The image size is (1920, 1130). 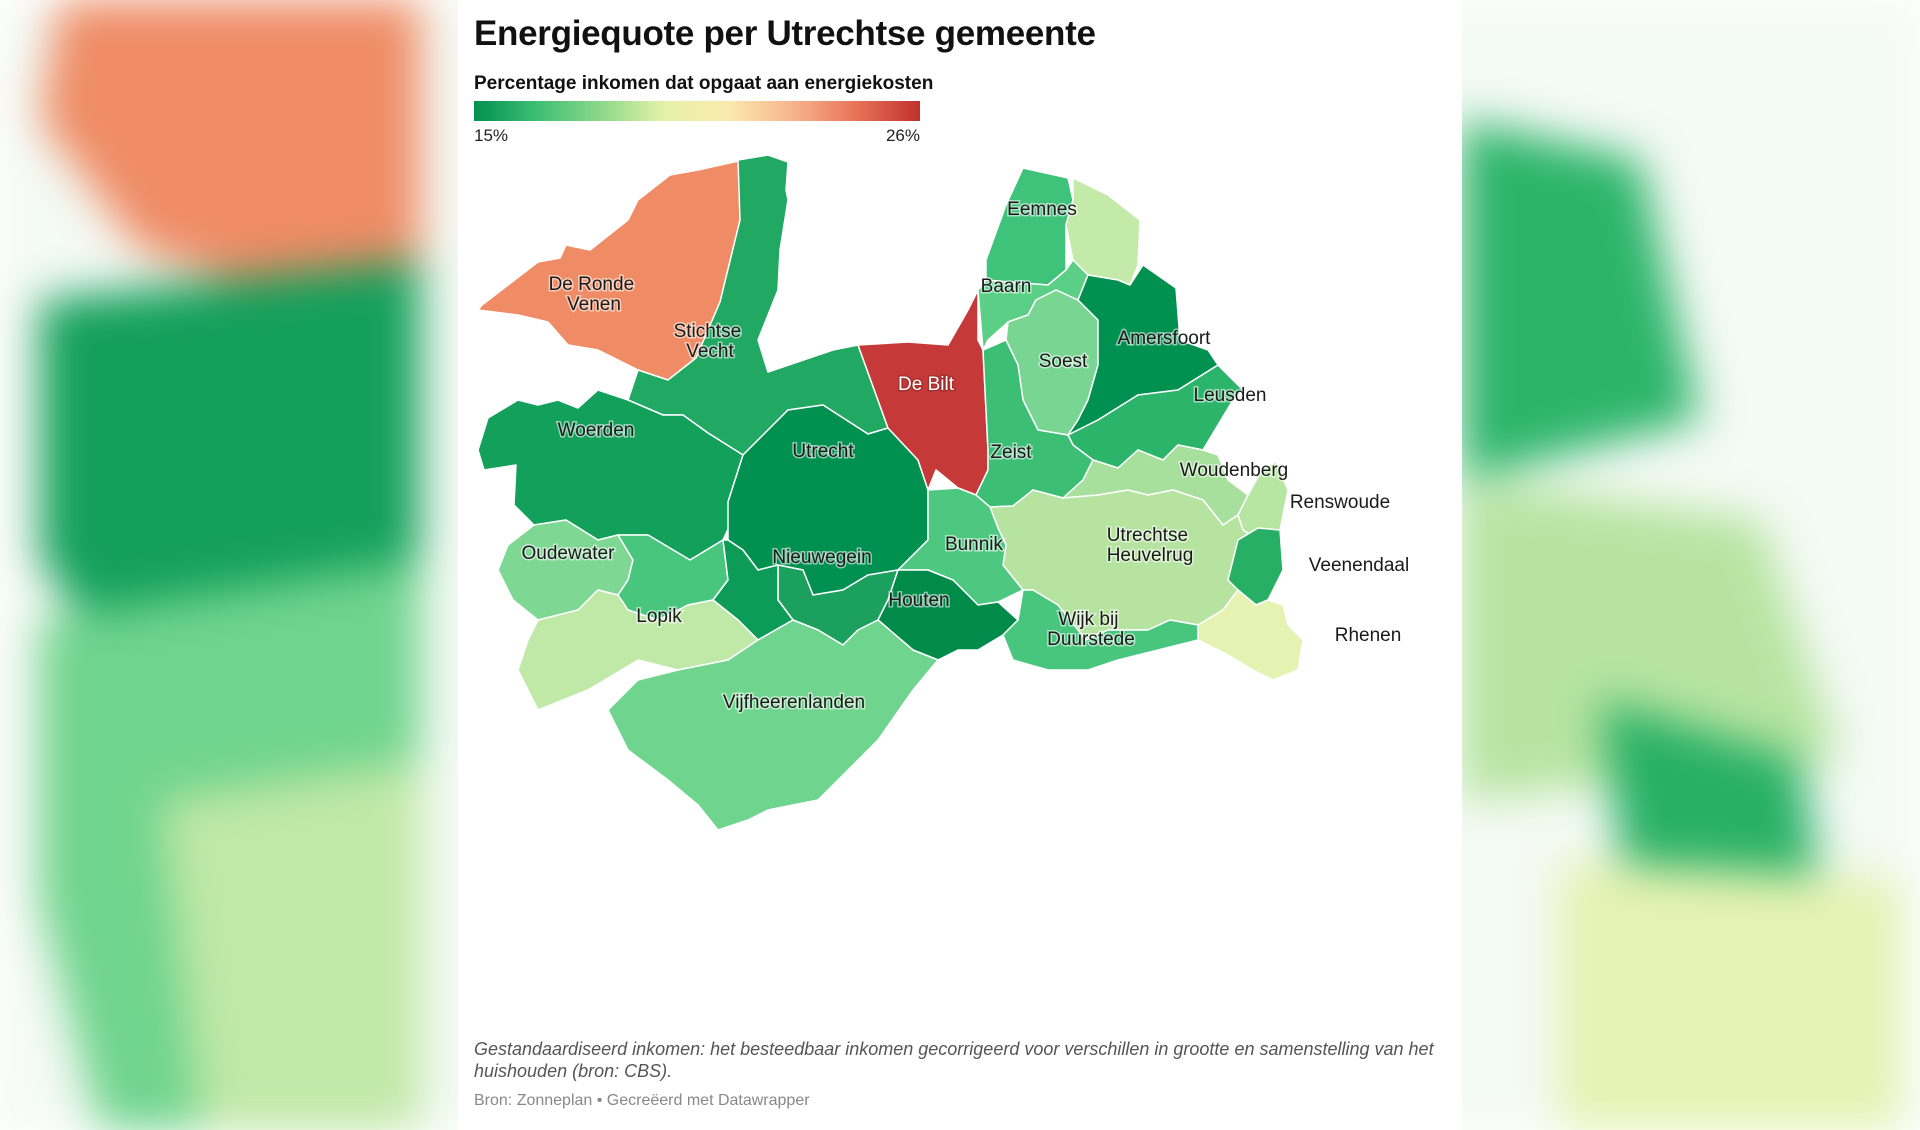 I want to click on legend-min-label: 15%, so click(x=491, y=135).